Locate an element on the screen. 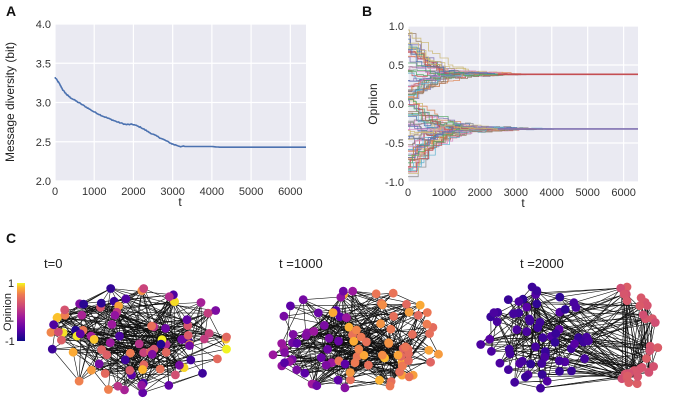 This screenshot has height=419, width=685. x-tick-label: 3000 is located at coordinates (516, 193).